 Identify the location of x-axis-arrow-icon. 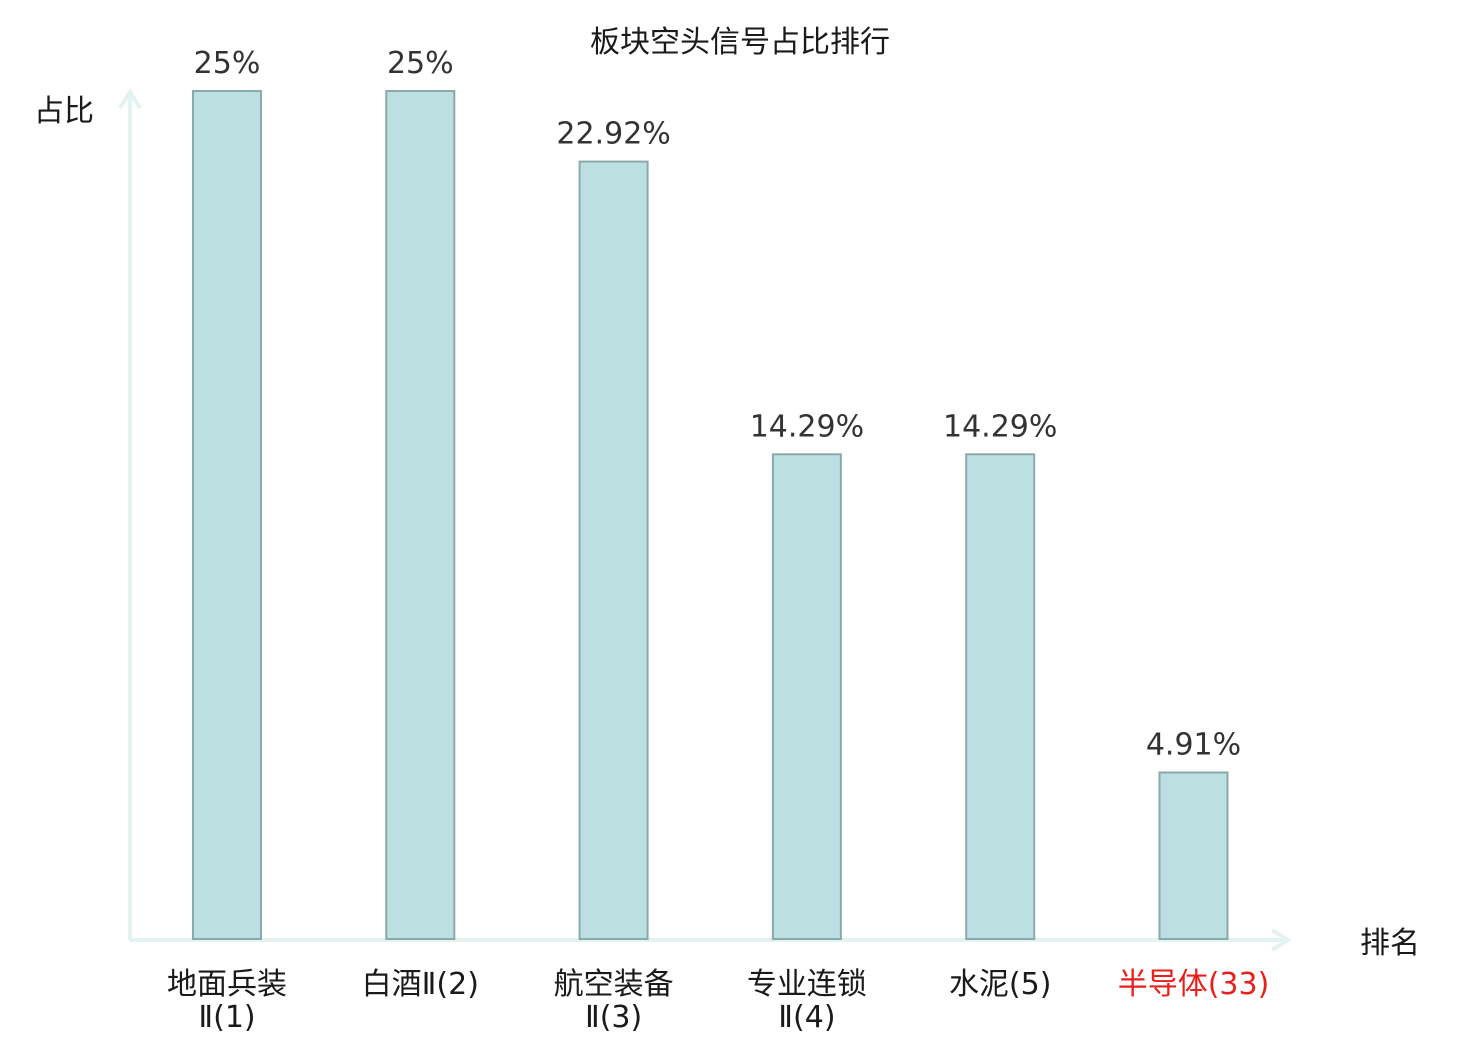
(1281, 940).